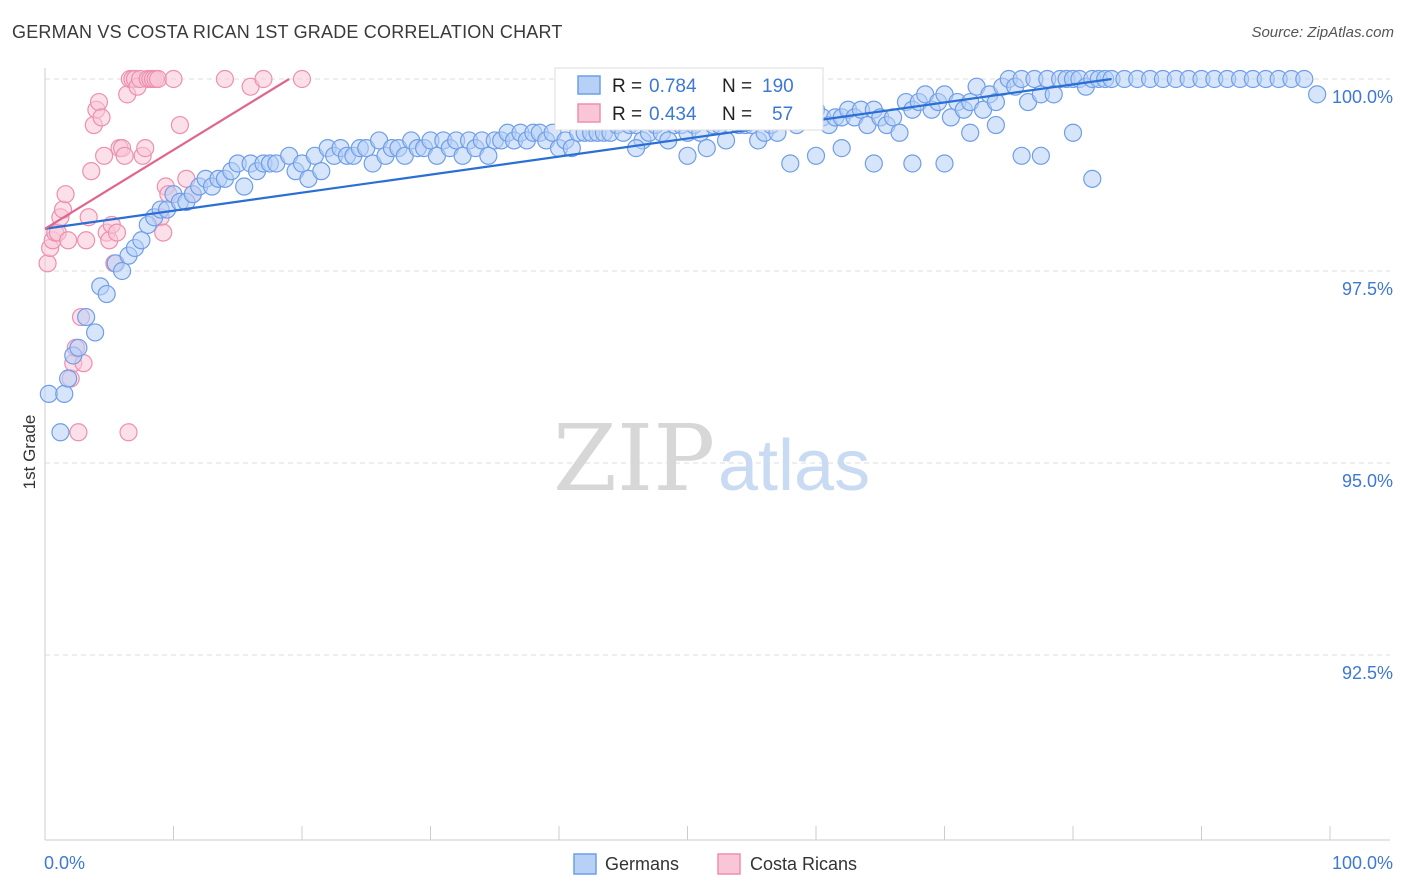  I want to click on watermark-zip: ZIP, so click(634, 458).